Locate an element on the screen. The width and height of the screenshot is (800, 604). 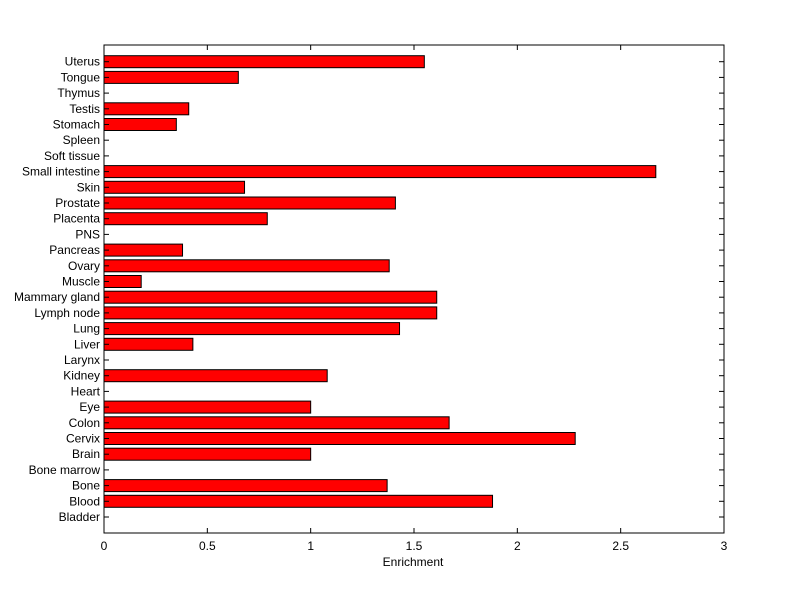
x-tick-label: 0 is located at coordinates (104, 546).